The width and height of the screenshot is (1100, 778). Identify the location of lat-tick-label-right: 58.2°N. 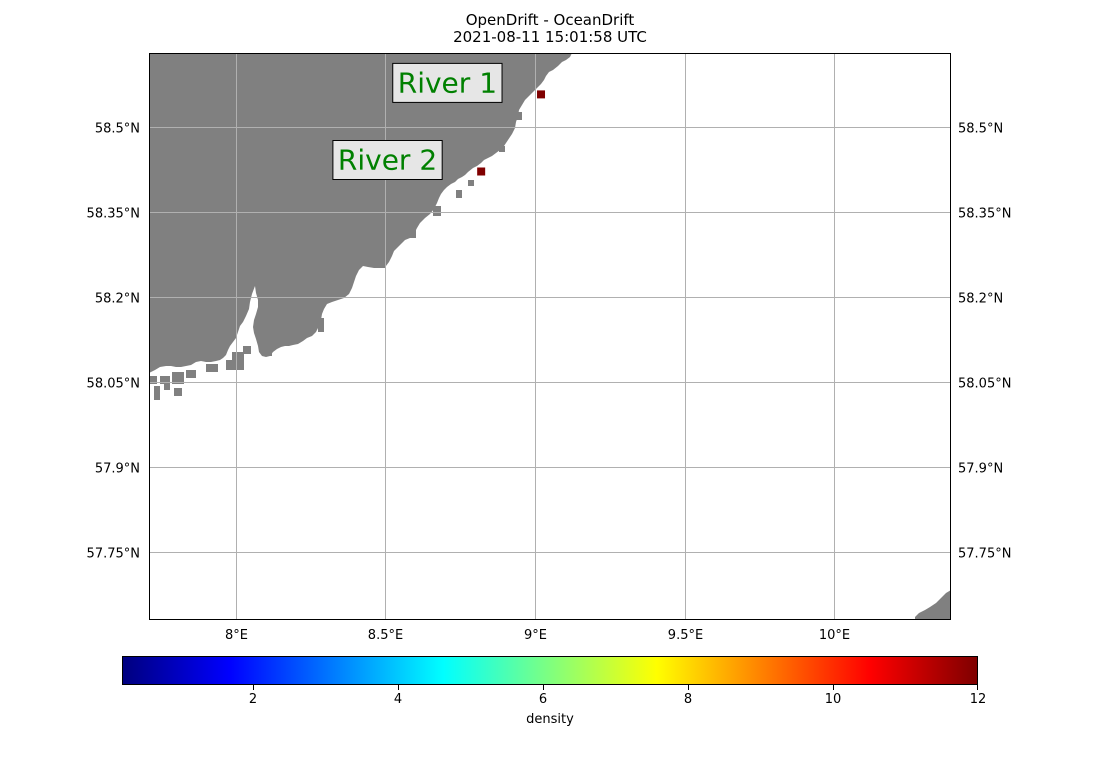
(980, 299).